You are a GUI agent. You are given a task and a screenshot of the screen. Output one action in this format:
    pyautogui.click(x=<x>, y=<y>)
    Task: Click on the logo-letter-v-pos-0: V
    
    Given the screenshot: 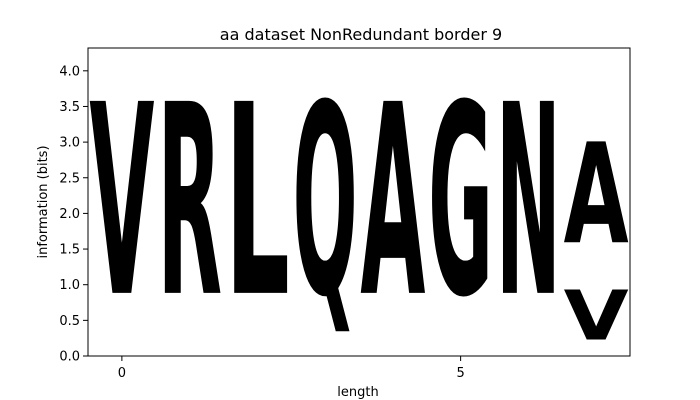 What is the action you would take?
    pyautogui.click(x=121, y=203)
    